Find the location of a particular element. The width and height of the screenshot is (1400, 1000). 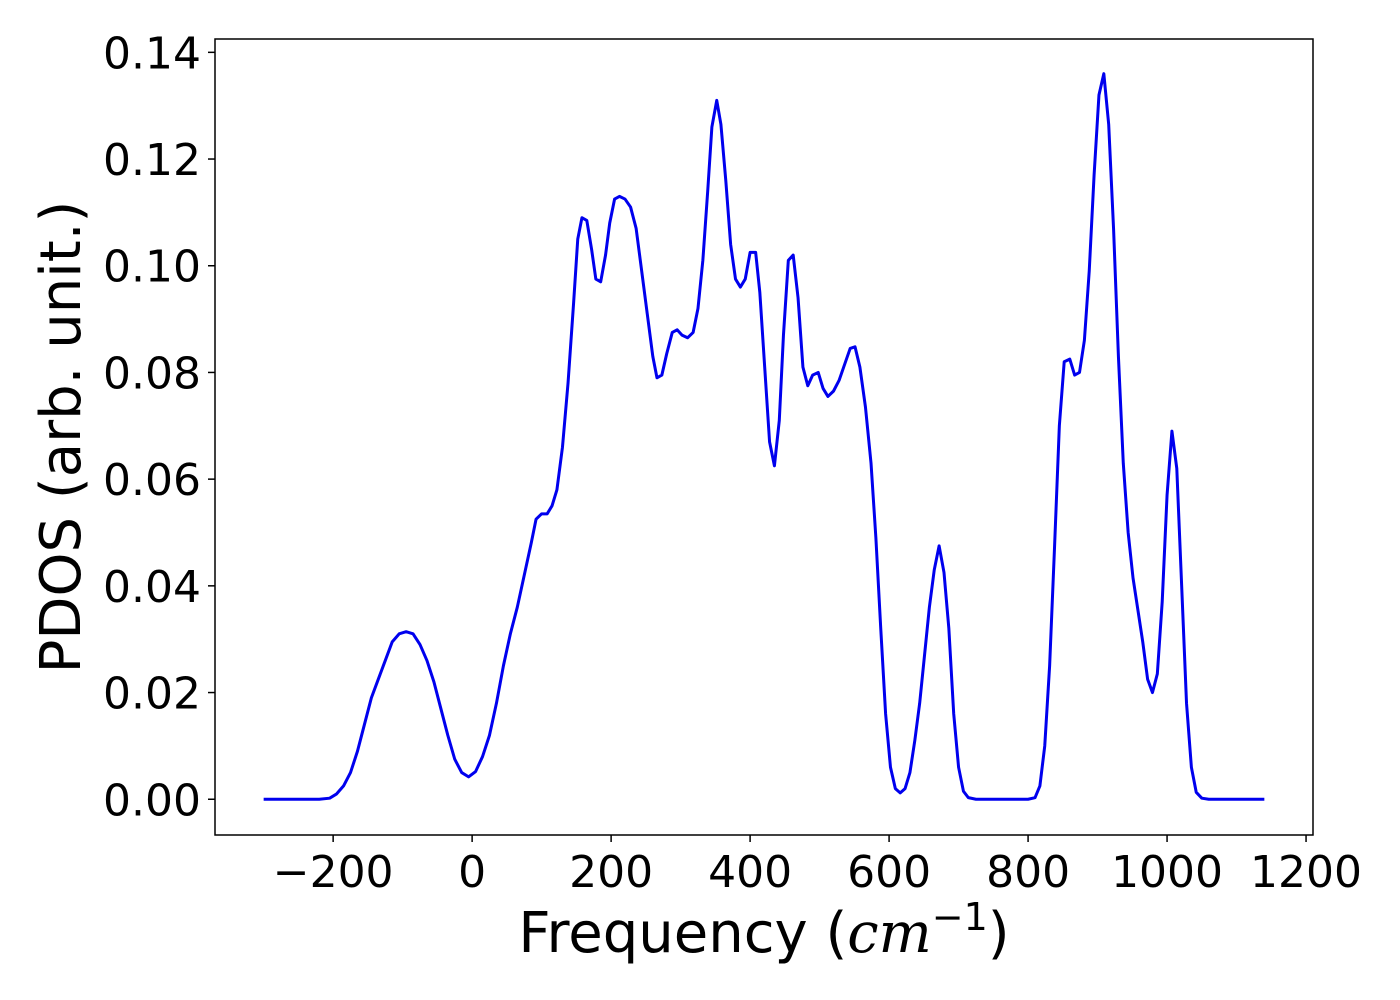

x-tick-label: 0 is located at coordinates (472, 872).